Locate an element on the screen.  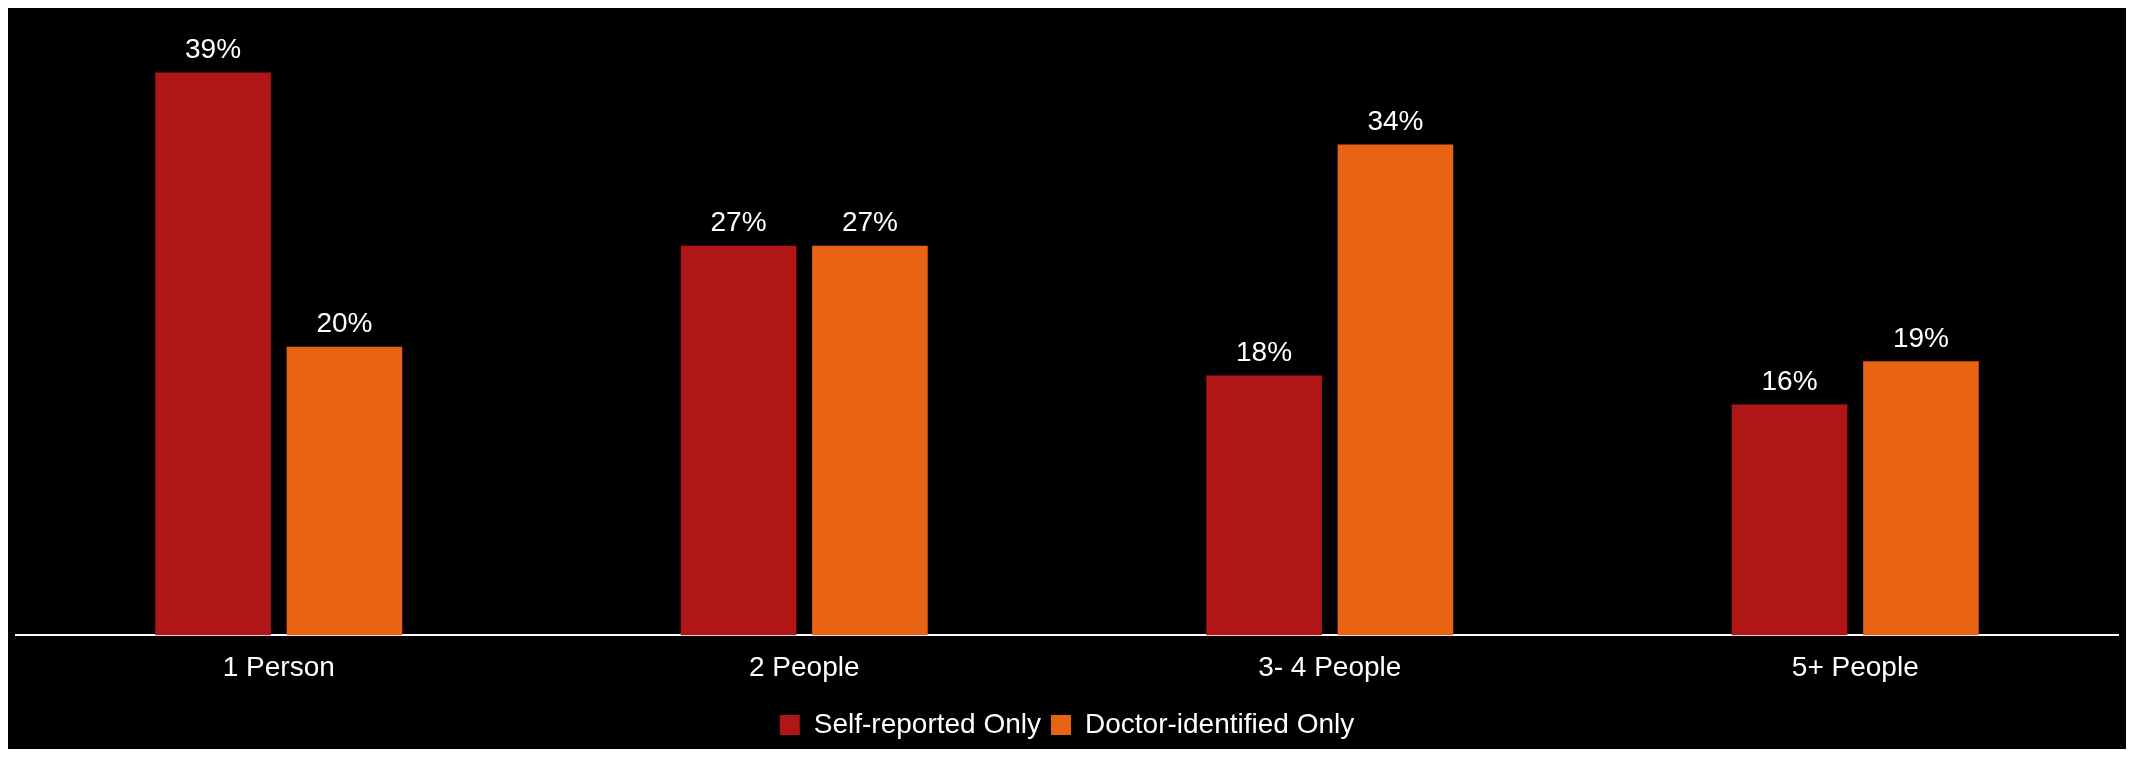
x-tick-label: 2 People is located at coordinates (804, 666).